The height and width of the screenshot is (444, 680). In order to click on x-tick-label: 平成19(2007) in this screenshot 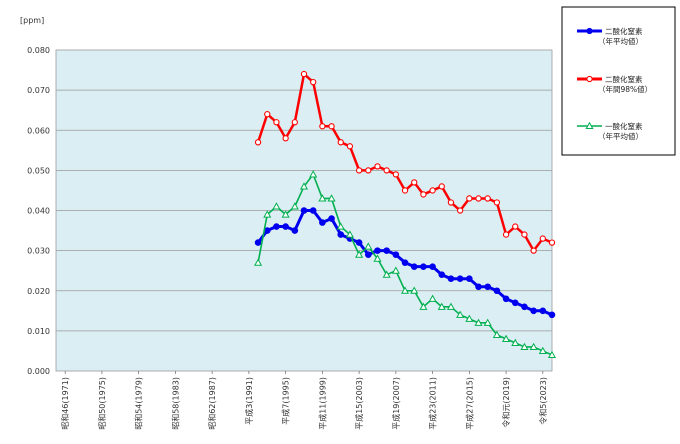, I will do `click(396, 403)`.